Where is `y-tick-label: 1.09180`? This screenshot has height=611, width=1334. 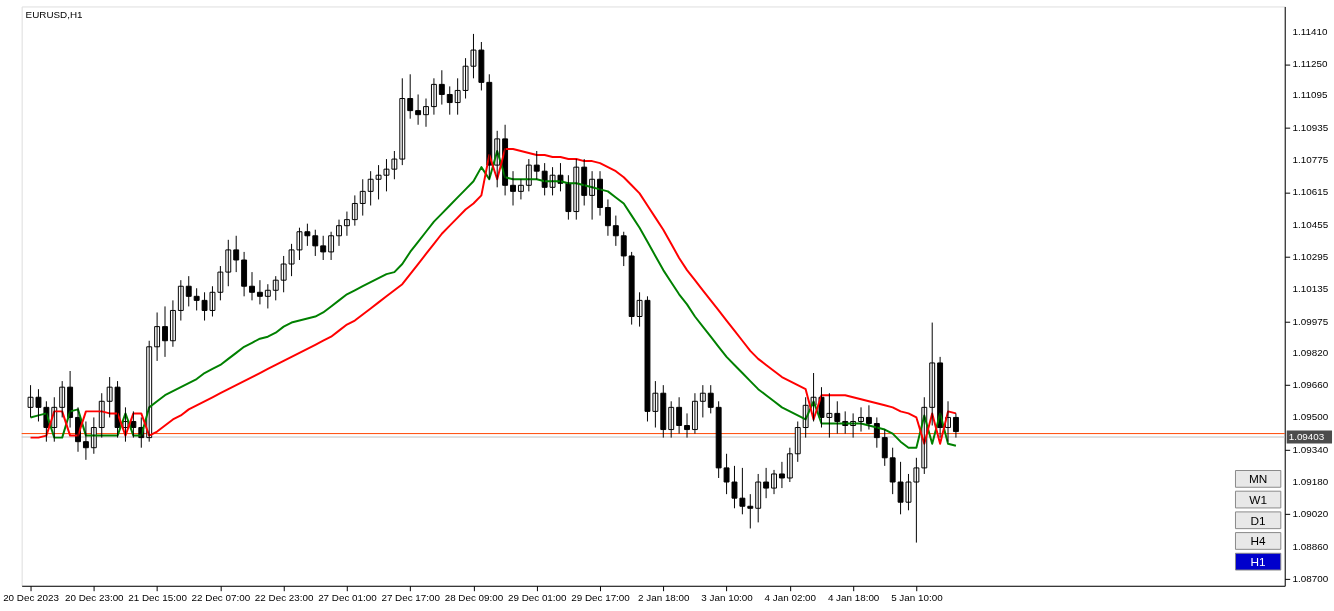 y-tick-label: 1.09180 is located at coordinates (1310, 481).